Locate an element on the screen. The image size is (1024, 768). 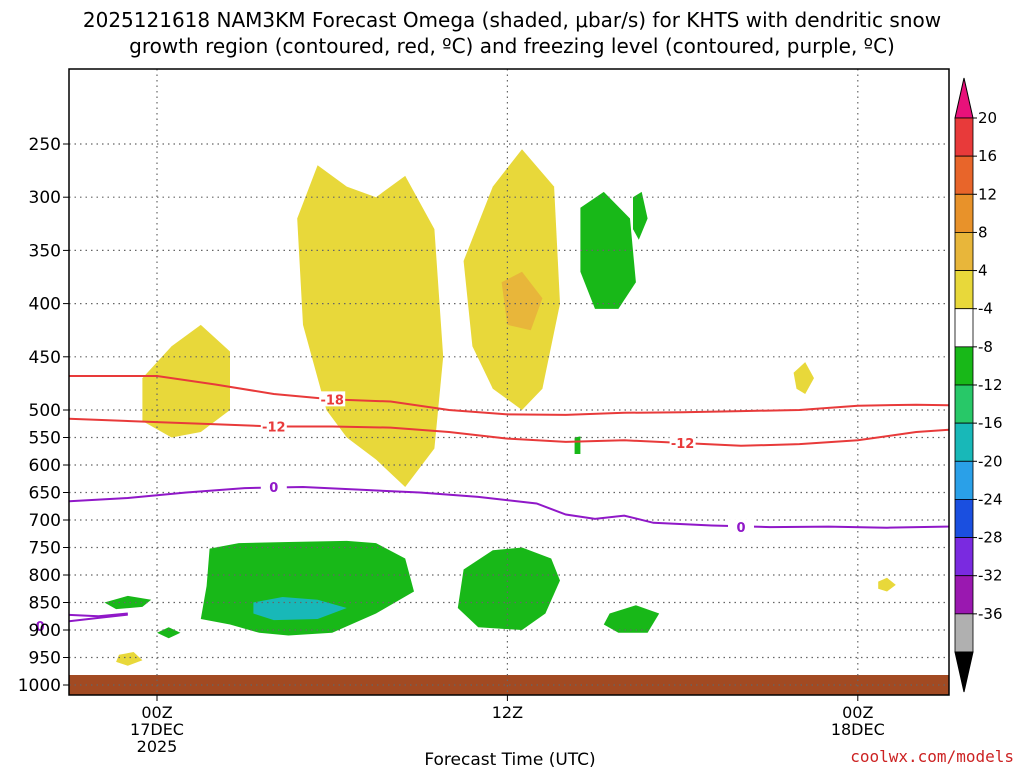
x-tick-label-48-0: 00Z is located at coordinates (857, 712).